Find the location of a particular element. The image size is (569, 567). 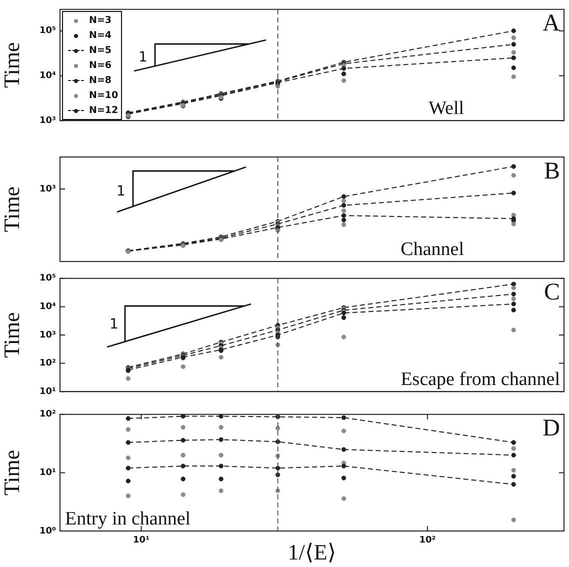

annotation: Escape from channel is located at coordinates (480, 379).